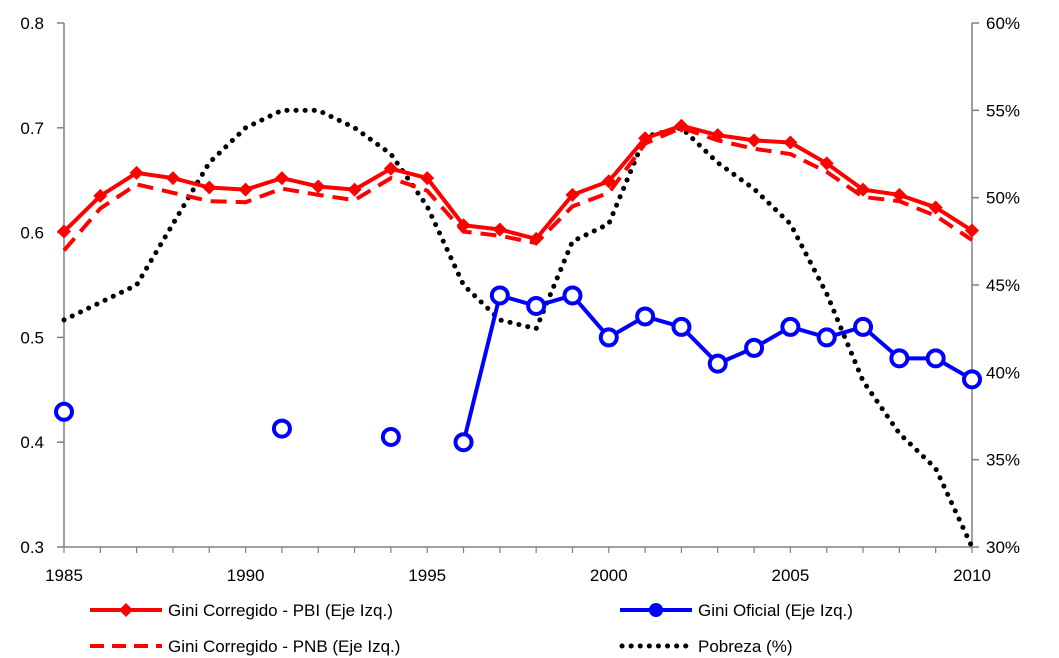  What do you see at coordinates (609, 575) in the screenshot?
I see `x-axis-tick-label: 2000` at bounding box center [609, 575].